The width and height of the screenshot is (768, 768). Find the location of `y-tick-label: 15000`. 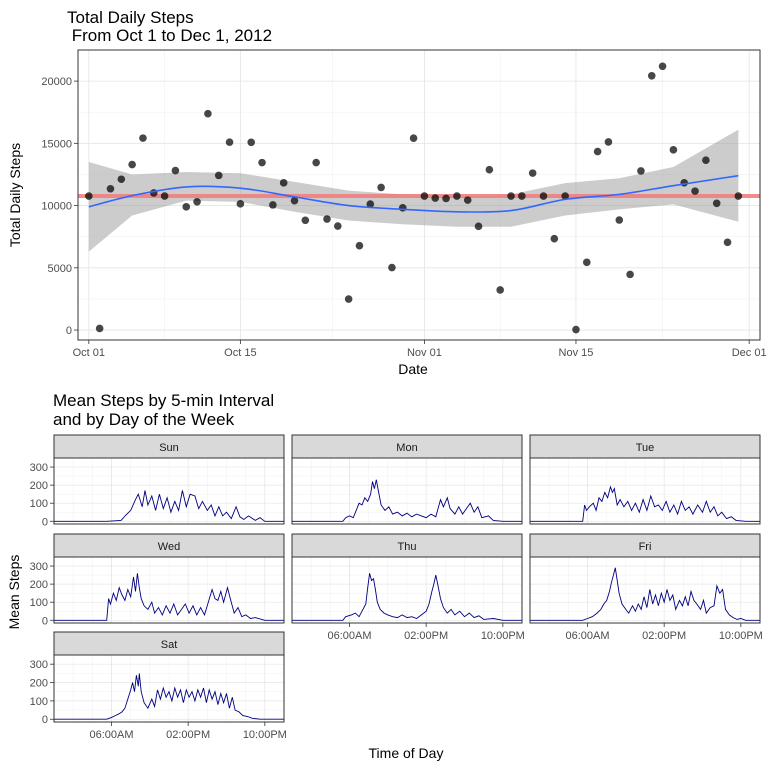

y-tick-label: 15000 is located at coordinates (56, 144).